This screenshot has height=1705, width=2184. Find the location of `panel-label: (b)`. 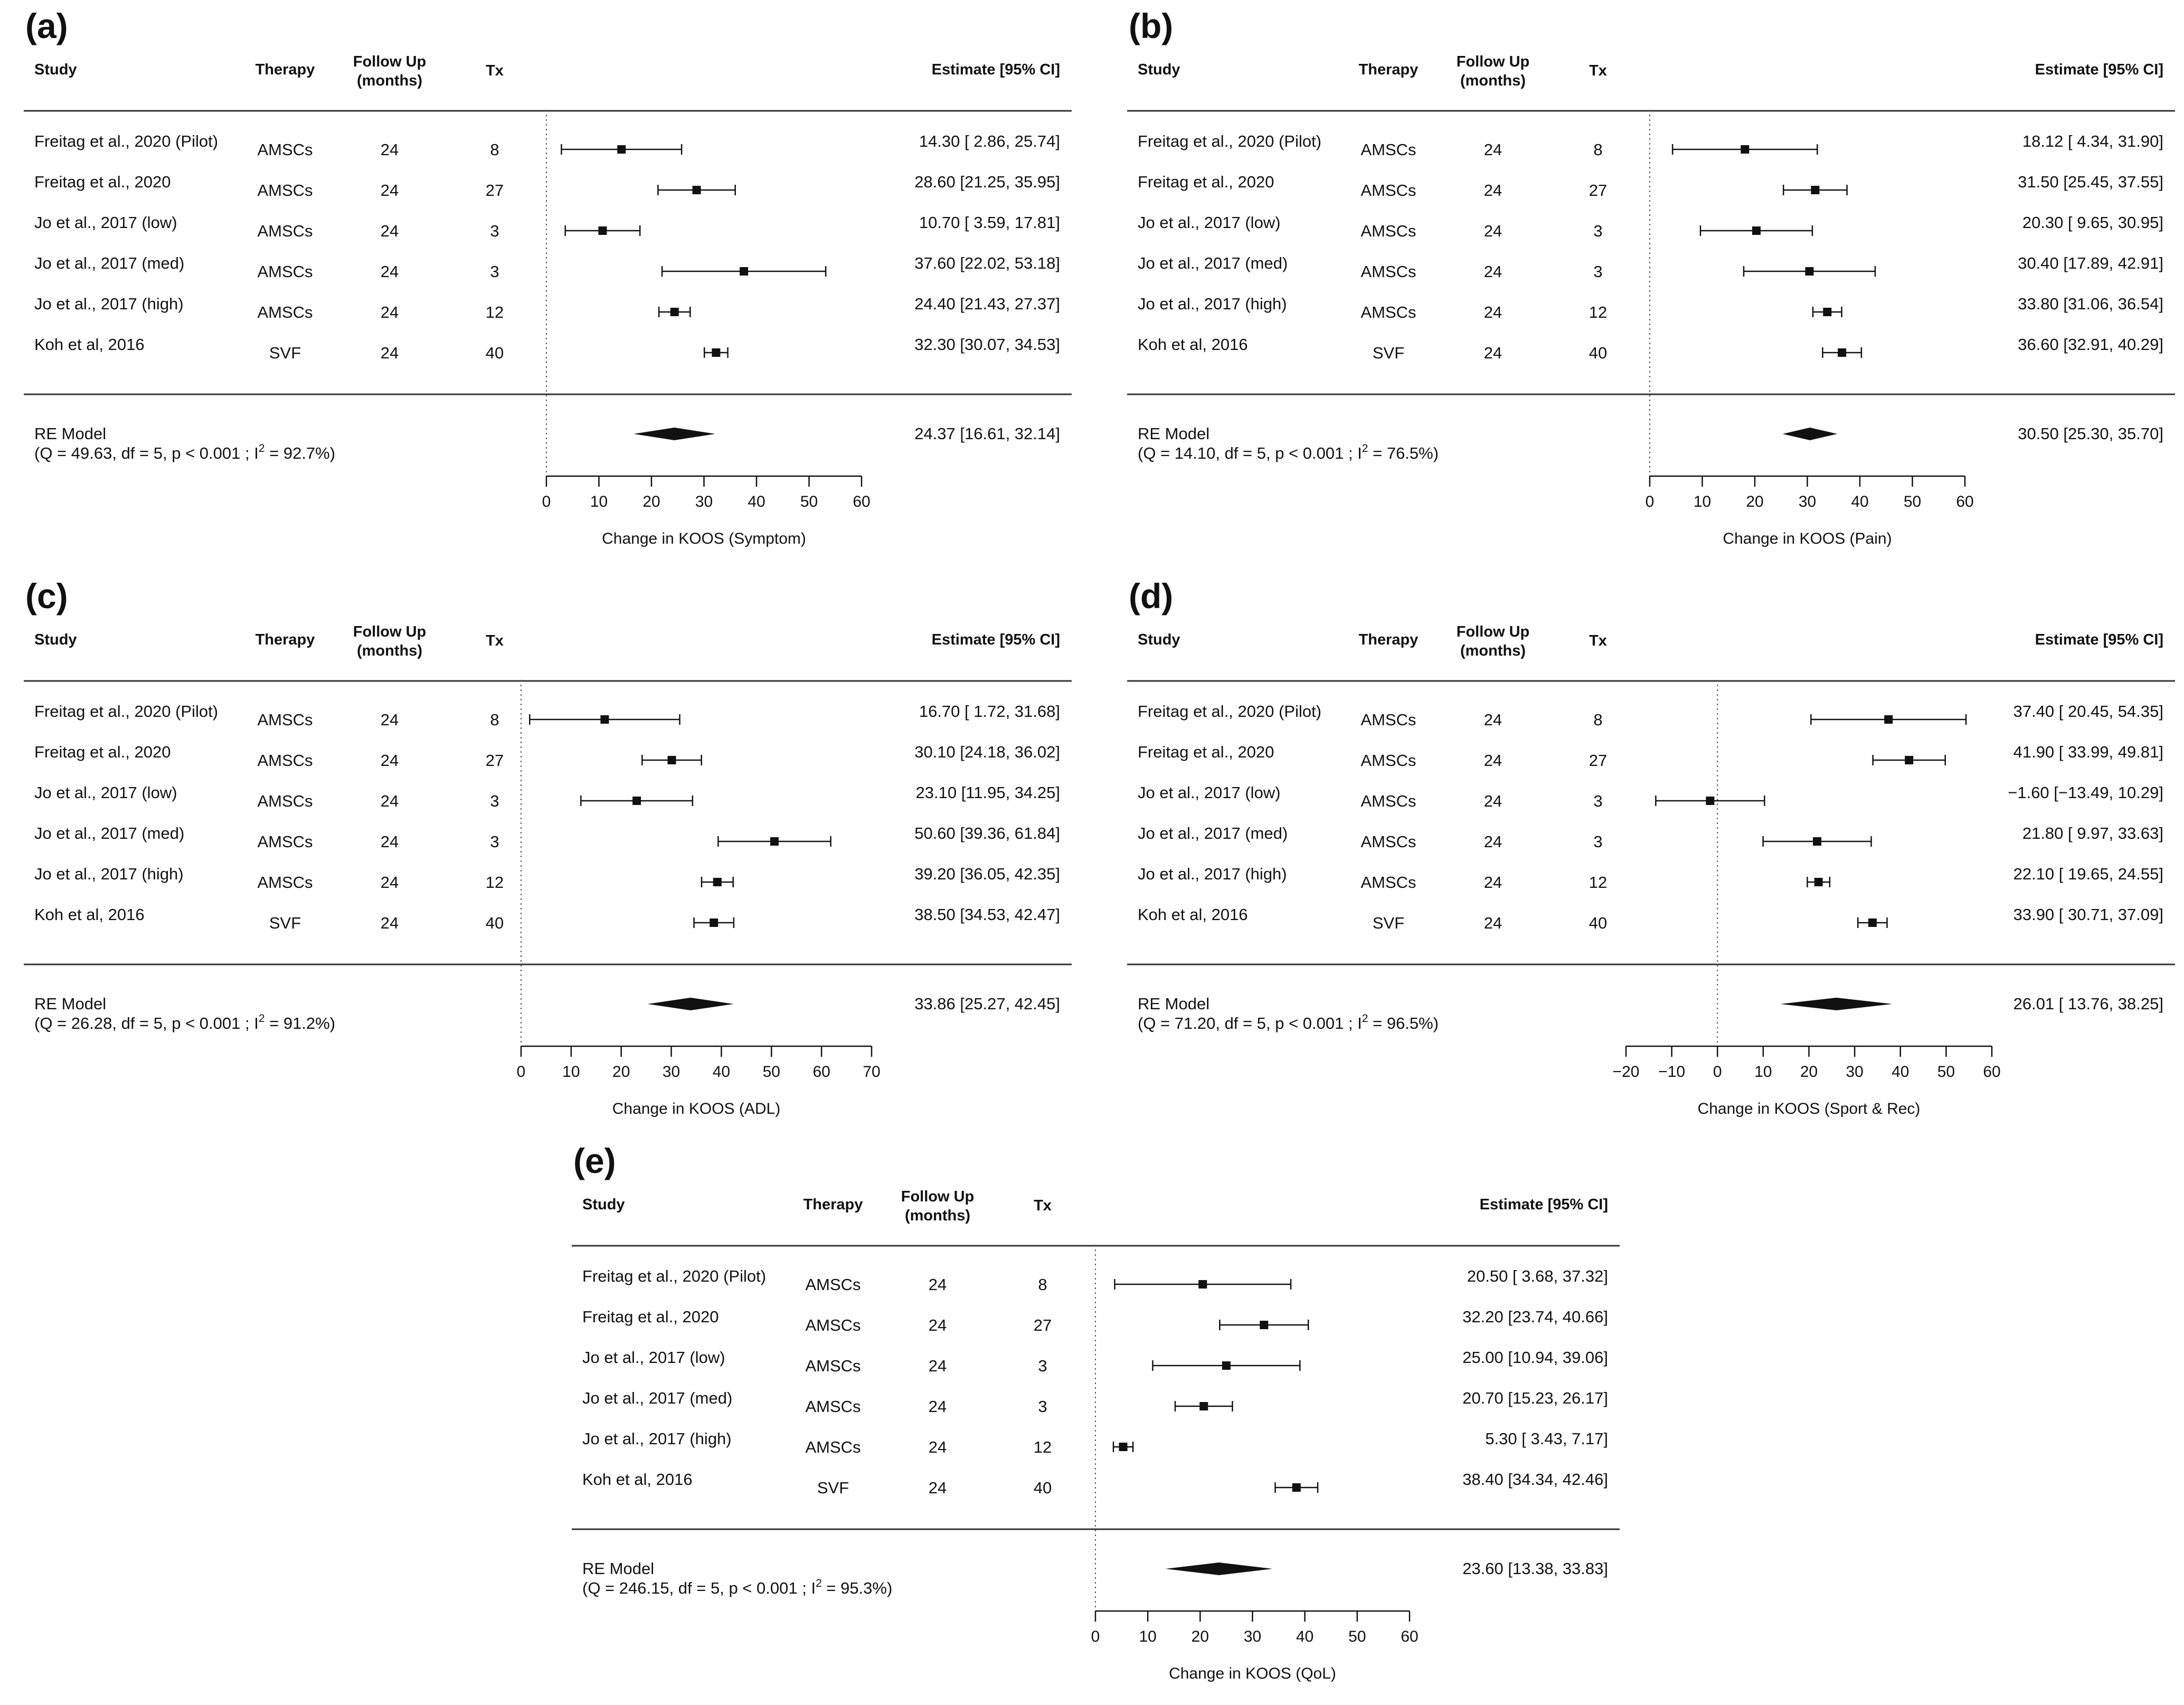

panel-label: (b) is located at coordinates (1151, 25).